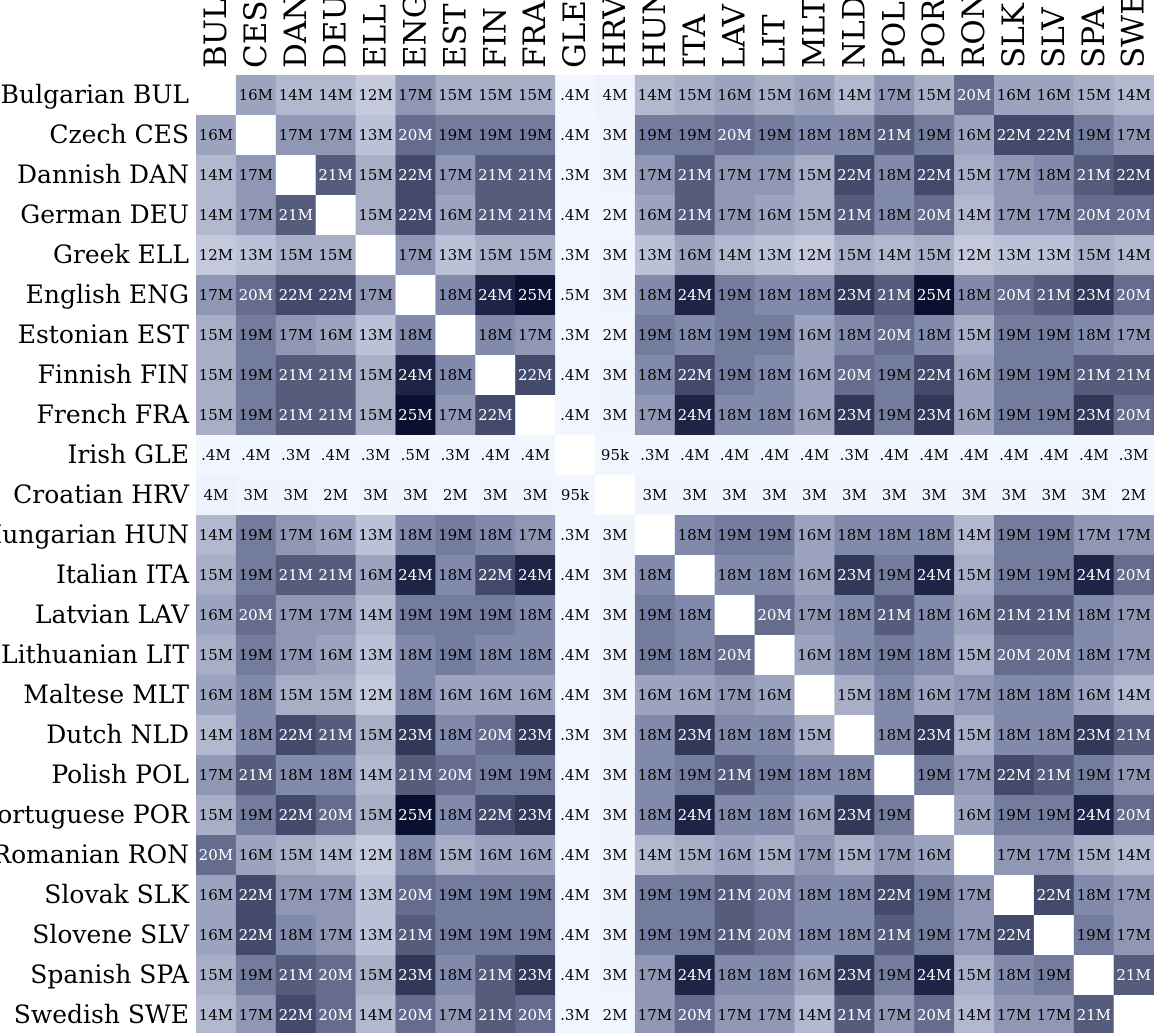  I want to click on row-label-swe: Swedish SWE, so click(101, 1014).